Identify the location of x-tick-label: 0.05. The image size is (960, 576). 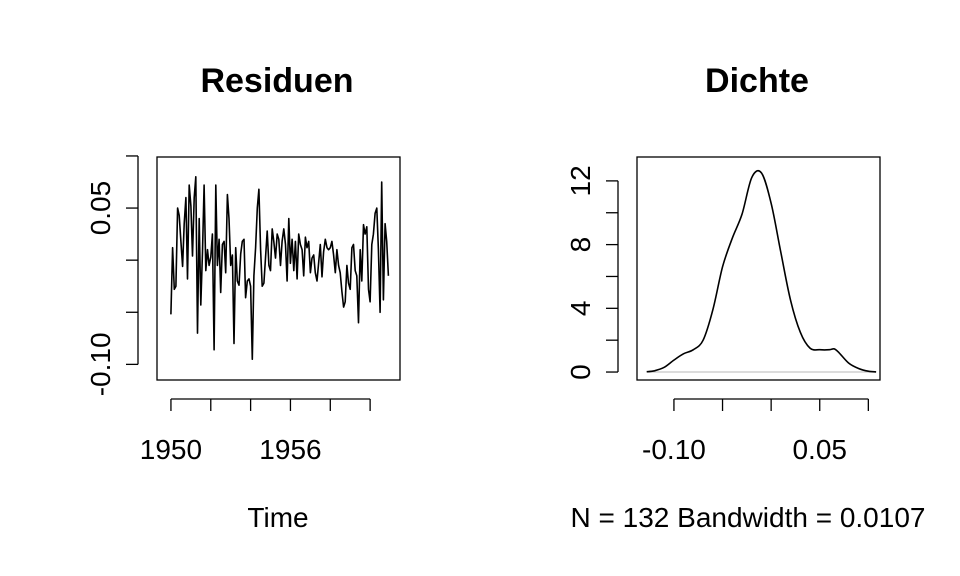
(819, 449).